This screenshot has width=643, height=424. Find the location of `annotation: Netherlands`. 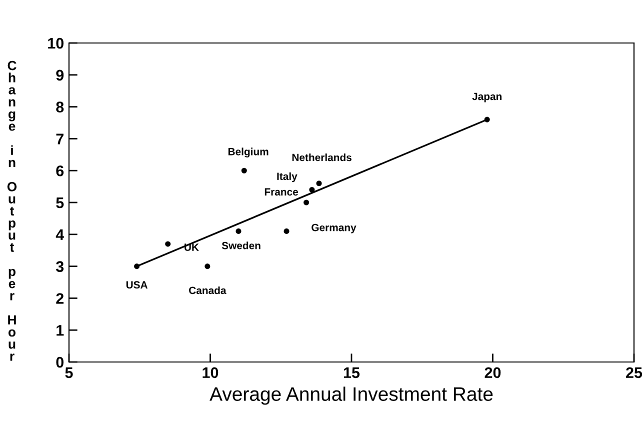

annotation: Netherlands is located at coordinates (322, 158).